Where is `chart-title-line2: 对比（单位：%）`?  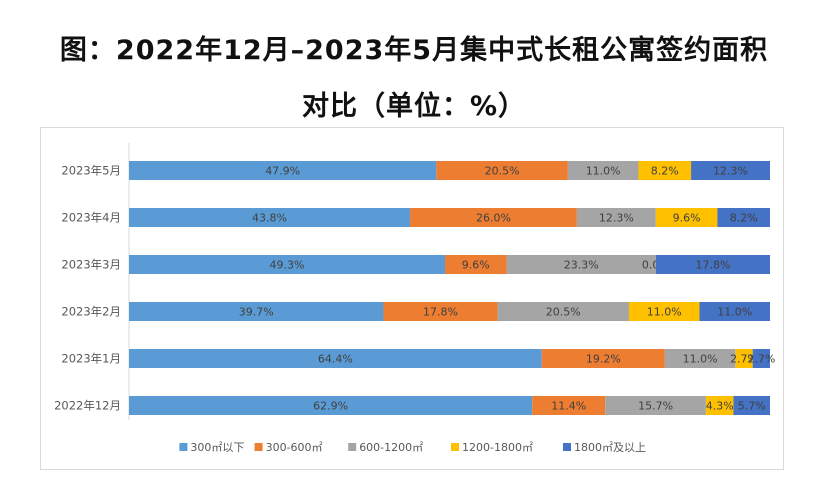
chart-title-line2: 对比（单位：%） is located at coordinates (414, 106).